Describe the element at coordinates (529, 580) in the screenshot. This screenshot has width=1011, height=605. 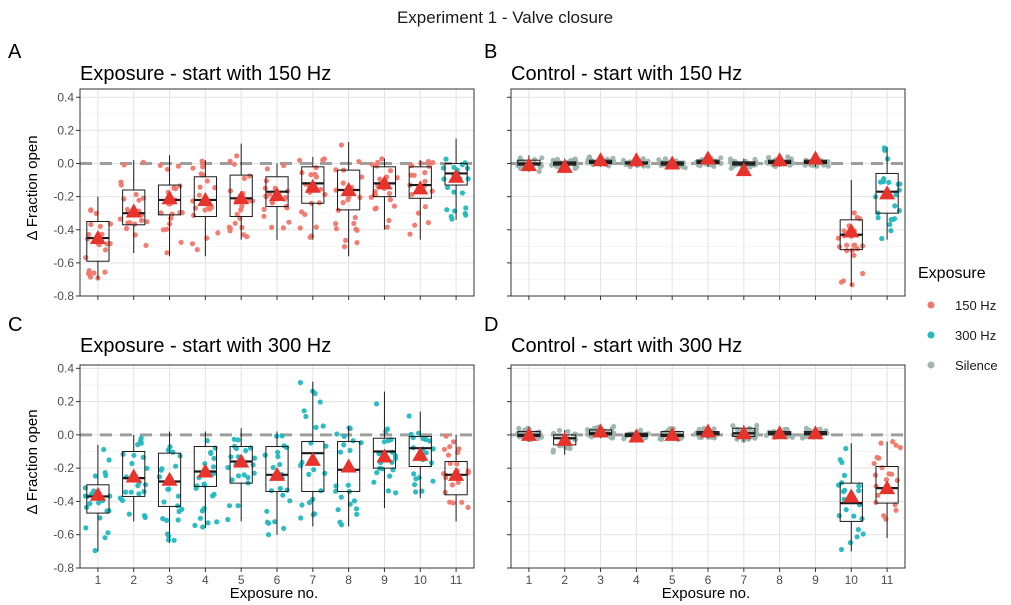
I see `x-tick-label: 1` at that location.